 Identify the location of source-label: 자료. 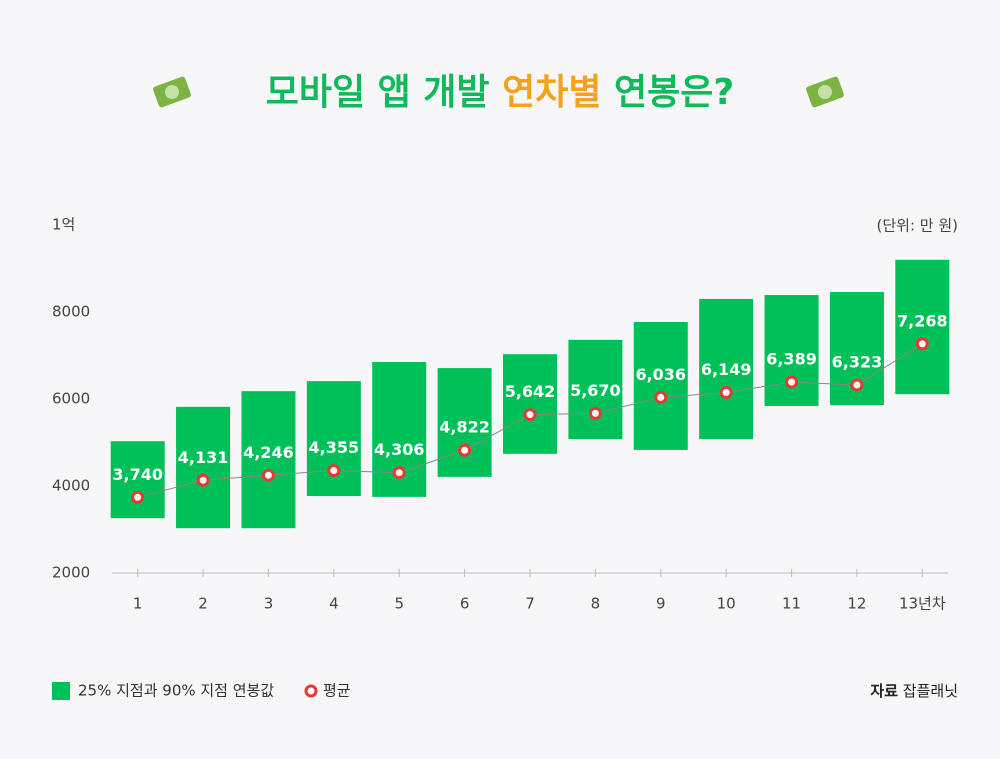
(884, 691).